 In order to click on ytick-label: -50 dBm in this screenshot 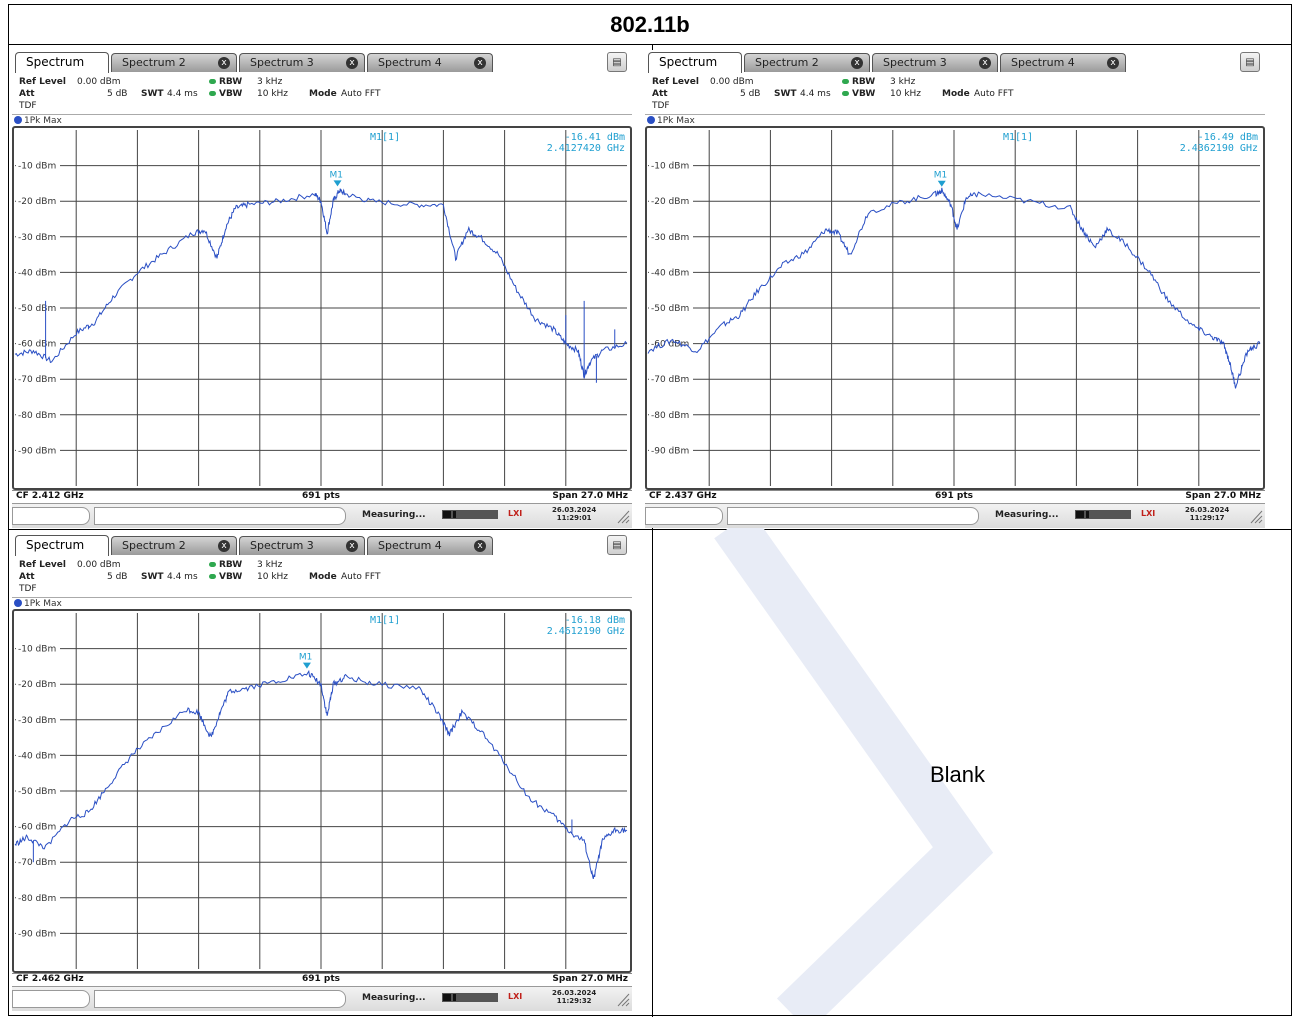, I will do `click(670, 309)`.